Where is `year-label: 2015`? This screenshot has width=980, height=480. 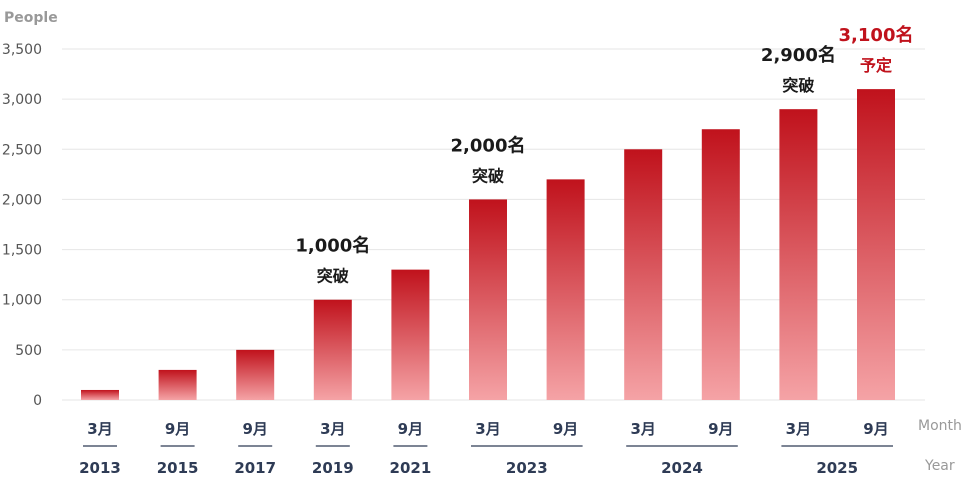 year-label: 2015 is located at coordinates (178, 468).